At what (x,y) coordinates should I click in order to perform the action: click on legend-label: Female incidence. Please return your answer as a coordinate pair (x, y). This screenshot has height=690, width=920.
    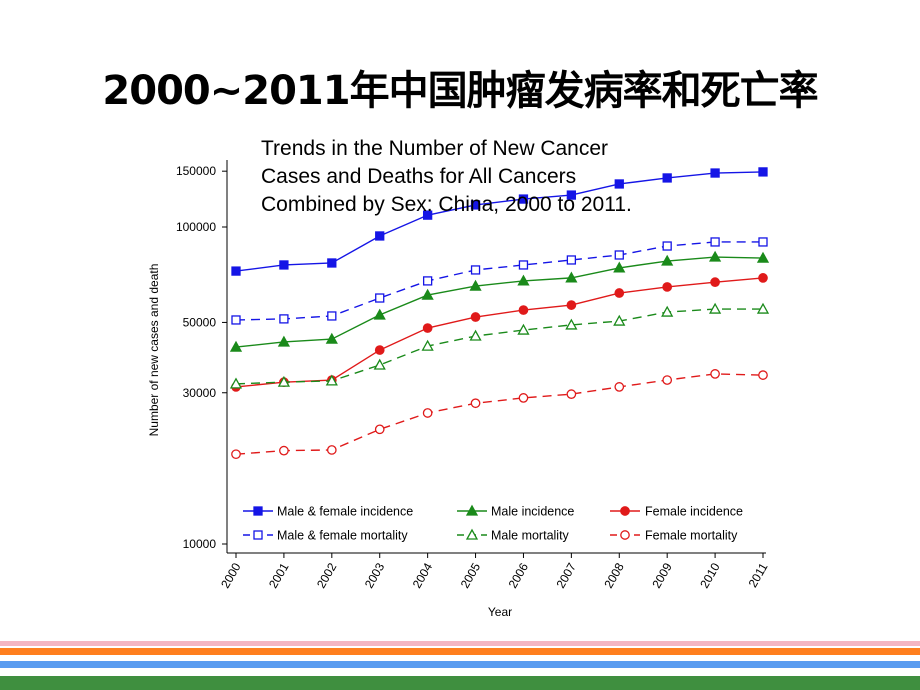
    Looking at the image, I should click on (694, 512).